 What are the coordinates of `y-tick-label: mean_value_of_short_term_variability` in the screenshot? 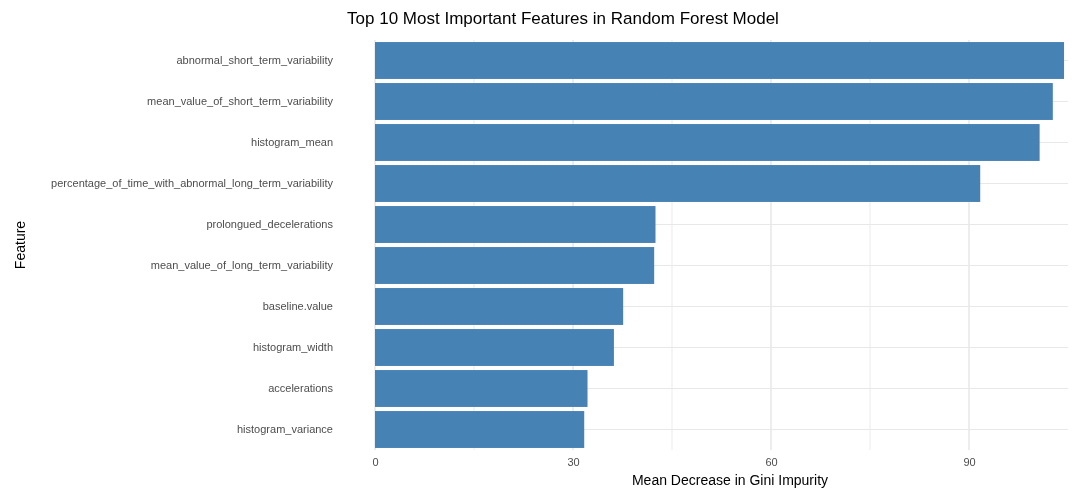 It's located at (240, 101).